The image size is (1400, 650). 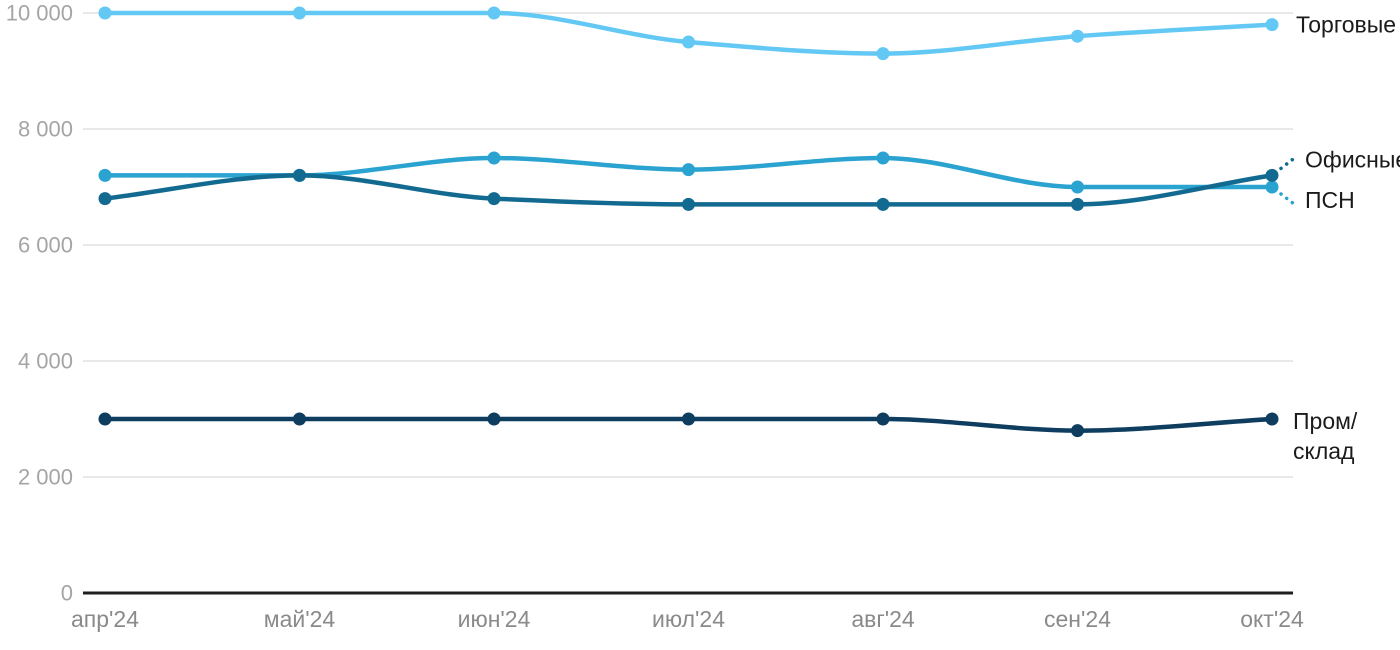 I want to click on x-tick-label: сен'24, so click(x=1077, y=619).